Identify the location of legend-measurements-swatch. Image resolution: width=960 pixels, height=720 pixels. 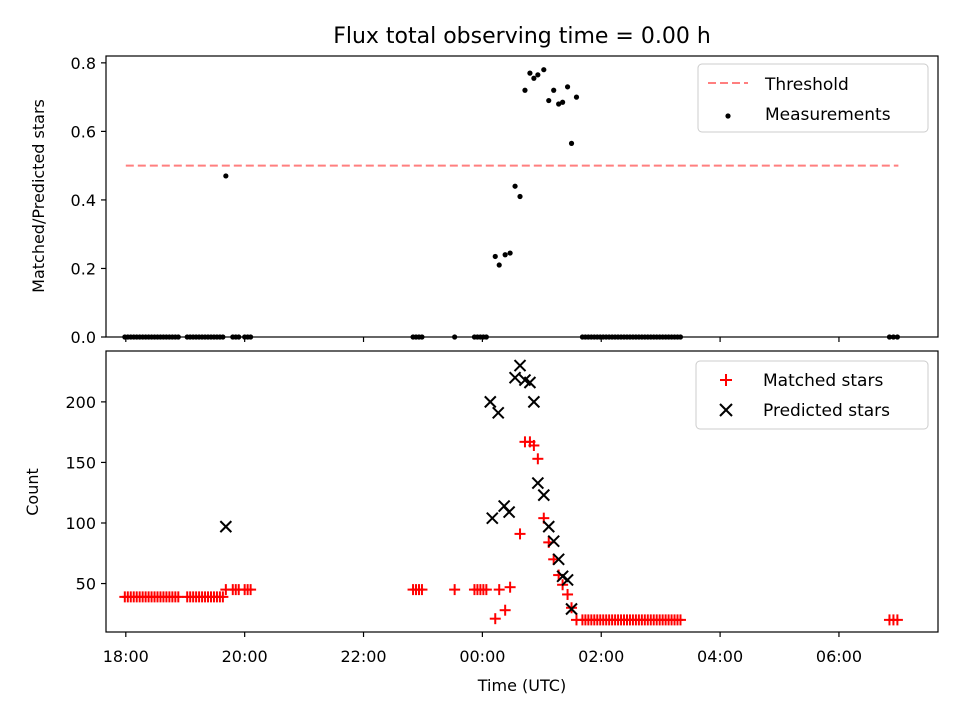
(728, 116).